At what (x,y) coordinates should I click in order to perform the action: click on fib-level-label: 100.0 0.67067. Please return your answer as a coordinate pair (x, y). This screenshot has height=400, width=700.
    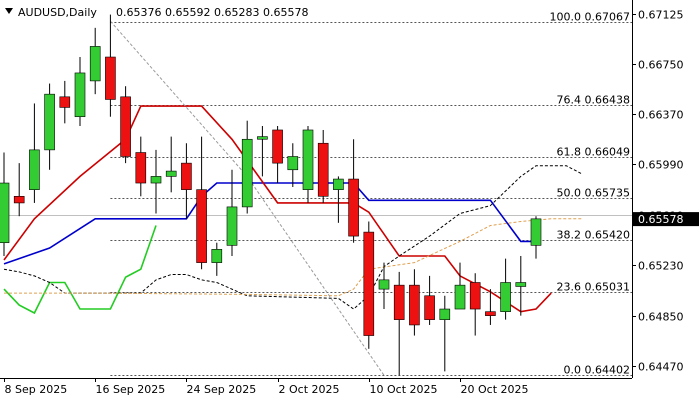
    Looking at the image, I should click on (590, 17).